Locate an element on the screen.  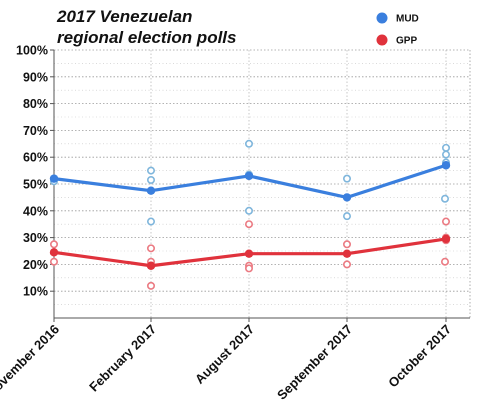
x-tick-label: September 2017 is located at coordinates (314, 362).